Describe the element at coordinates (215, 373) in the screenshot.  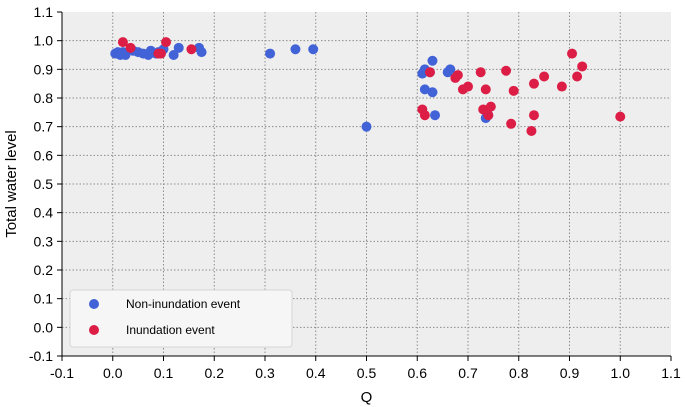
I see `x-tick-label: 0.2` at that location.